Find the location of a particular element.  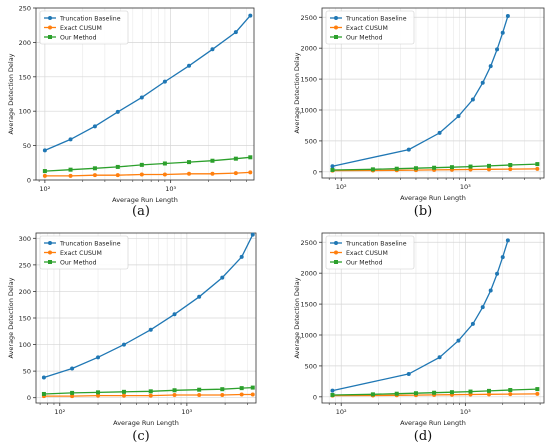

legend-label: Truncation Baseline is located at coordinates (376, 18).